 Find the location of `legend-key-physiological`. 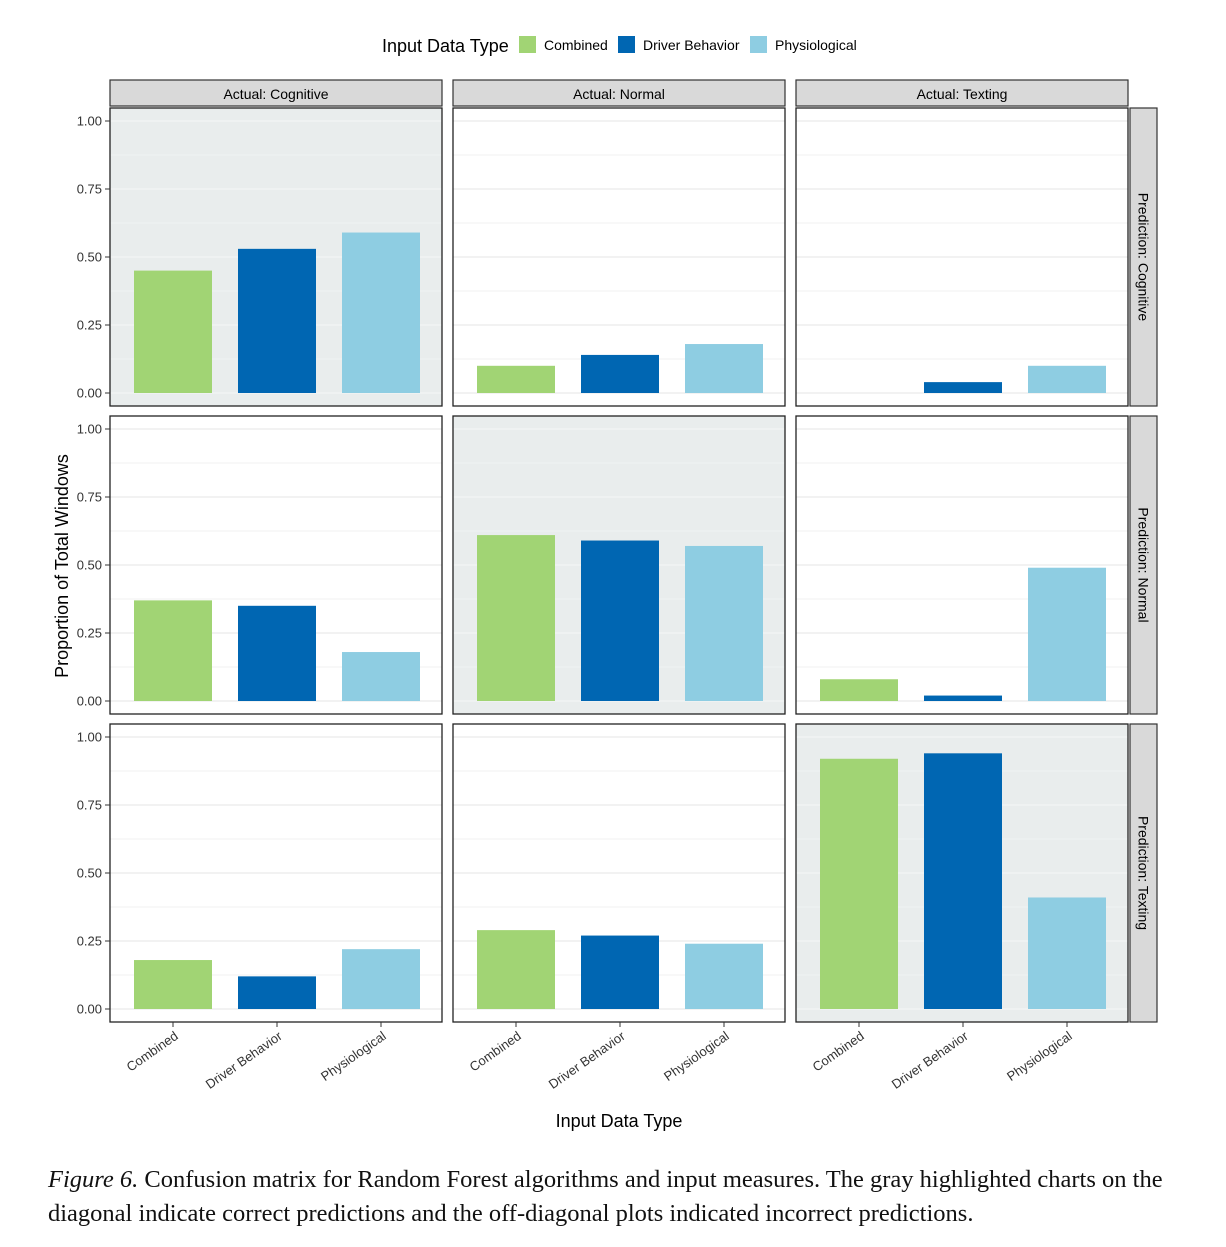

legend-key-physiological is located at coordinates (758, 44).